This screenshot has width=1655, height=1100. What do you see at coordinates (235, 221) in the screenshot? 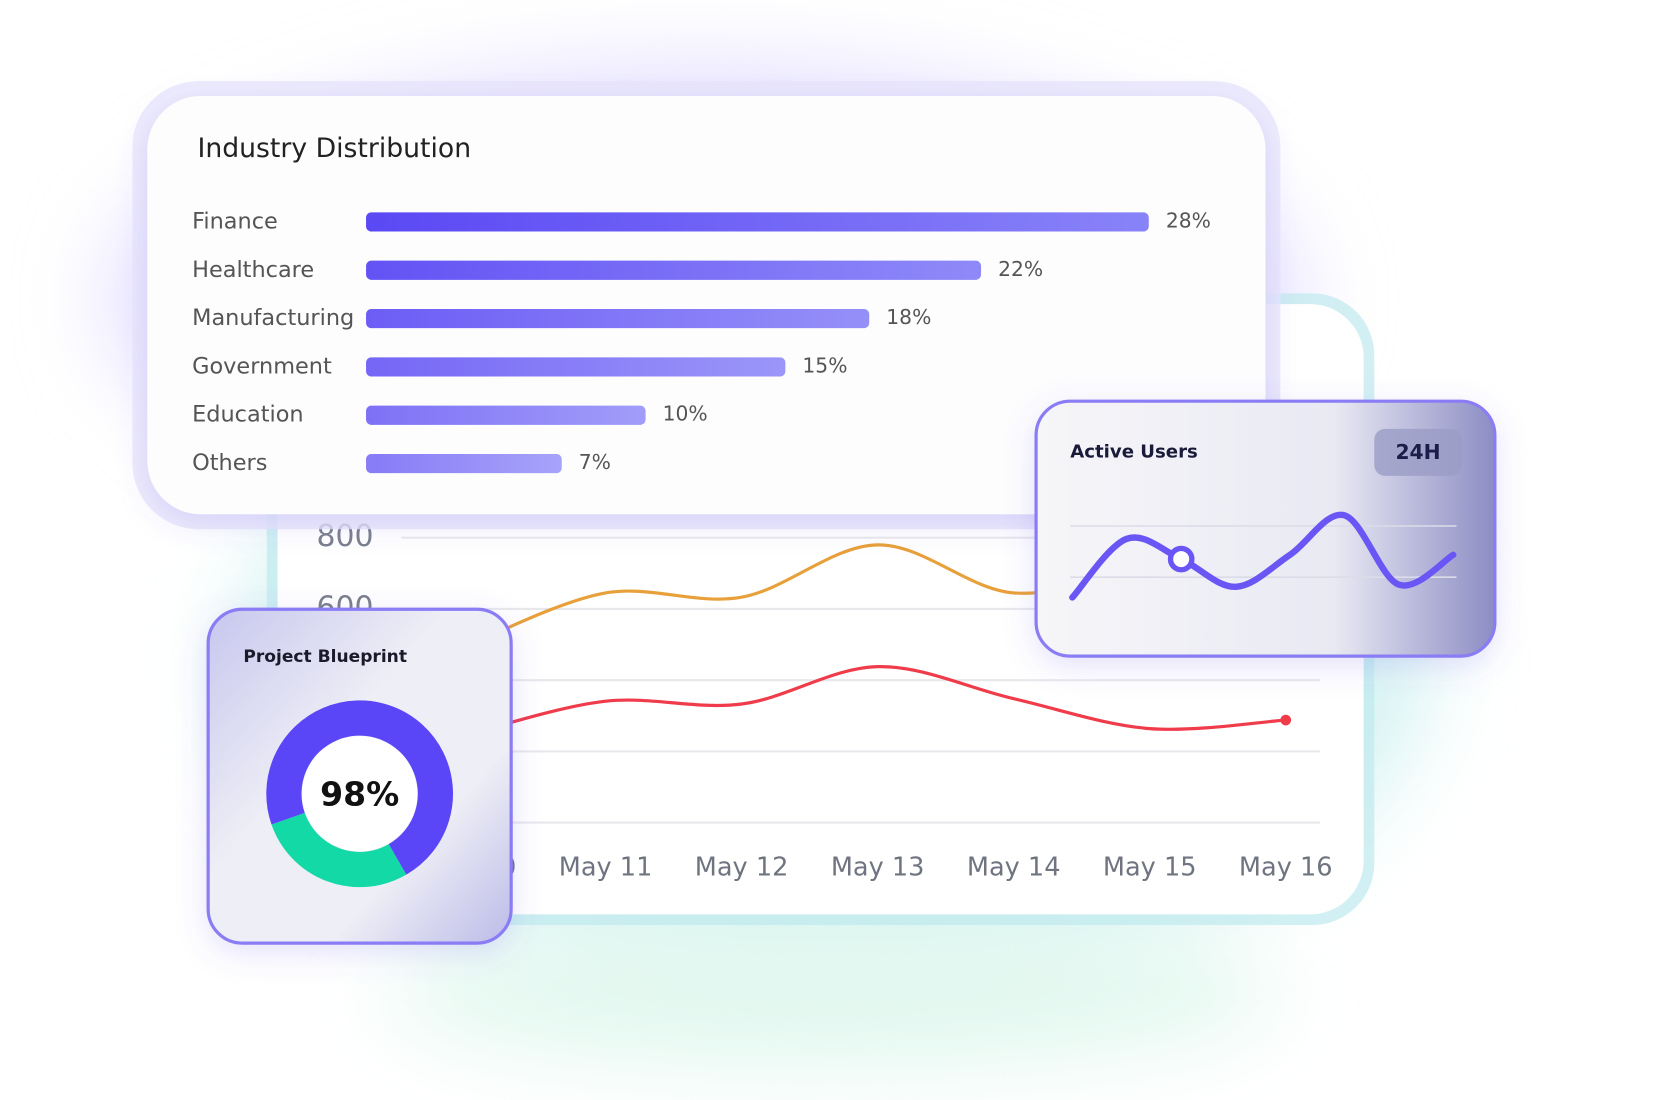
I see `category-label: Finance` at bounding box center [235, 221].